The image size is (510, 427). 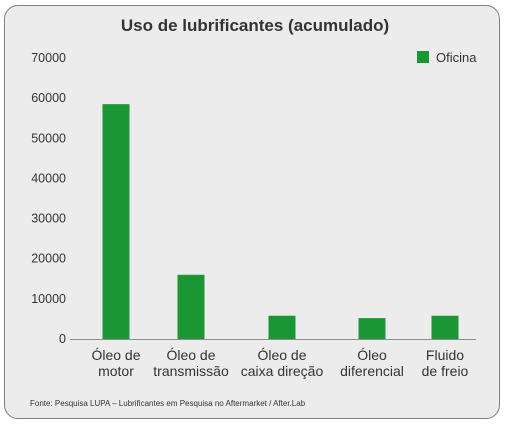 I want to click on x-tick-label: Óleo diferencial, so click(x=372, y=363).